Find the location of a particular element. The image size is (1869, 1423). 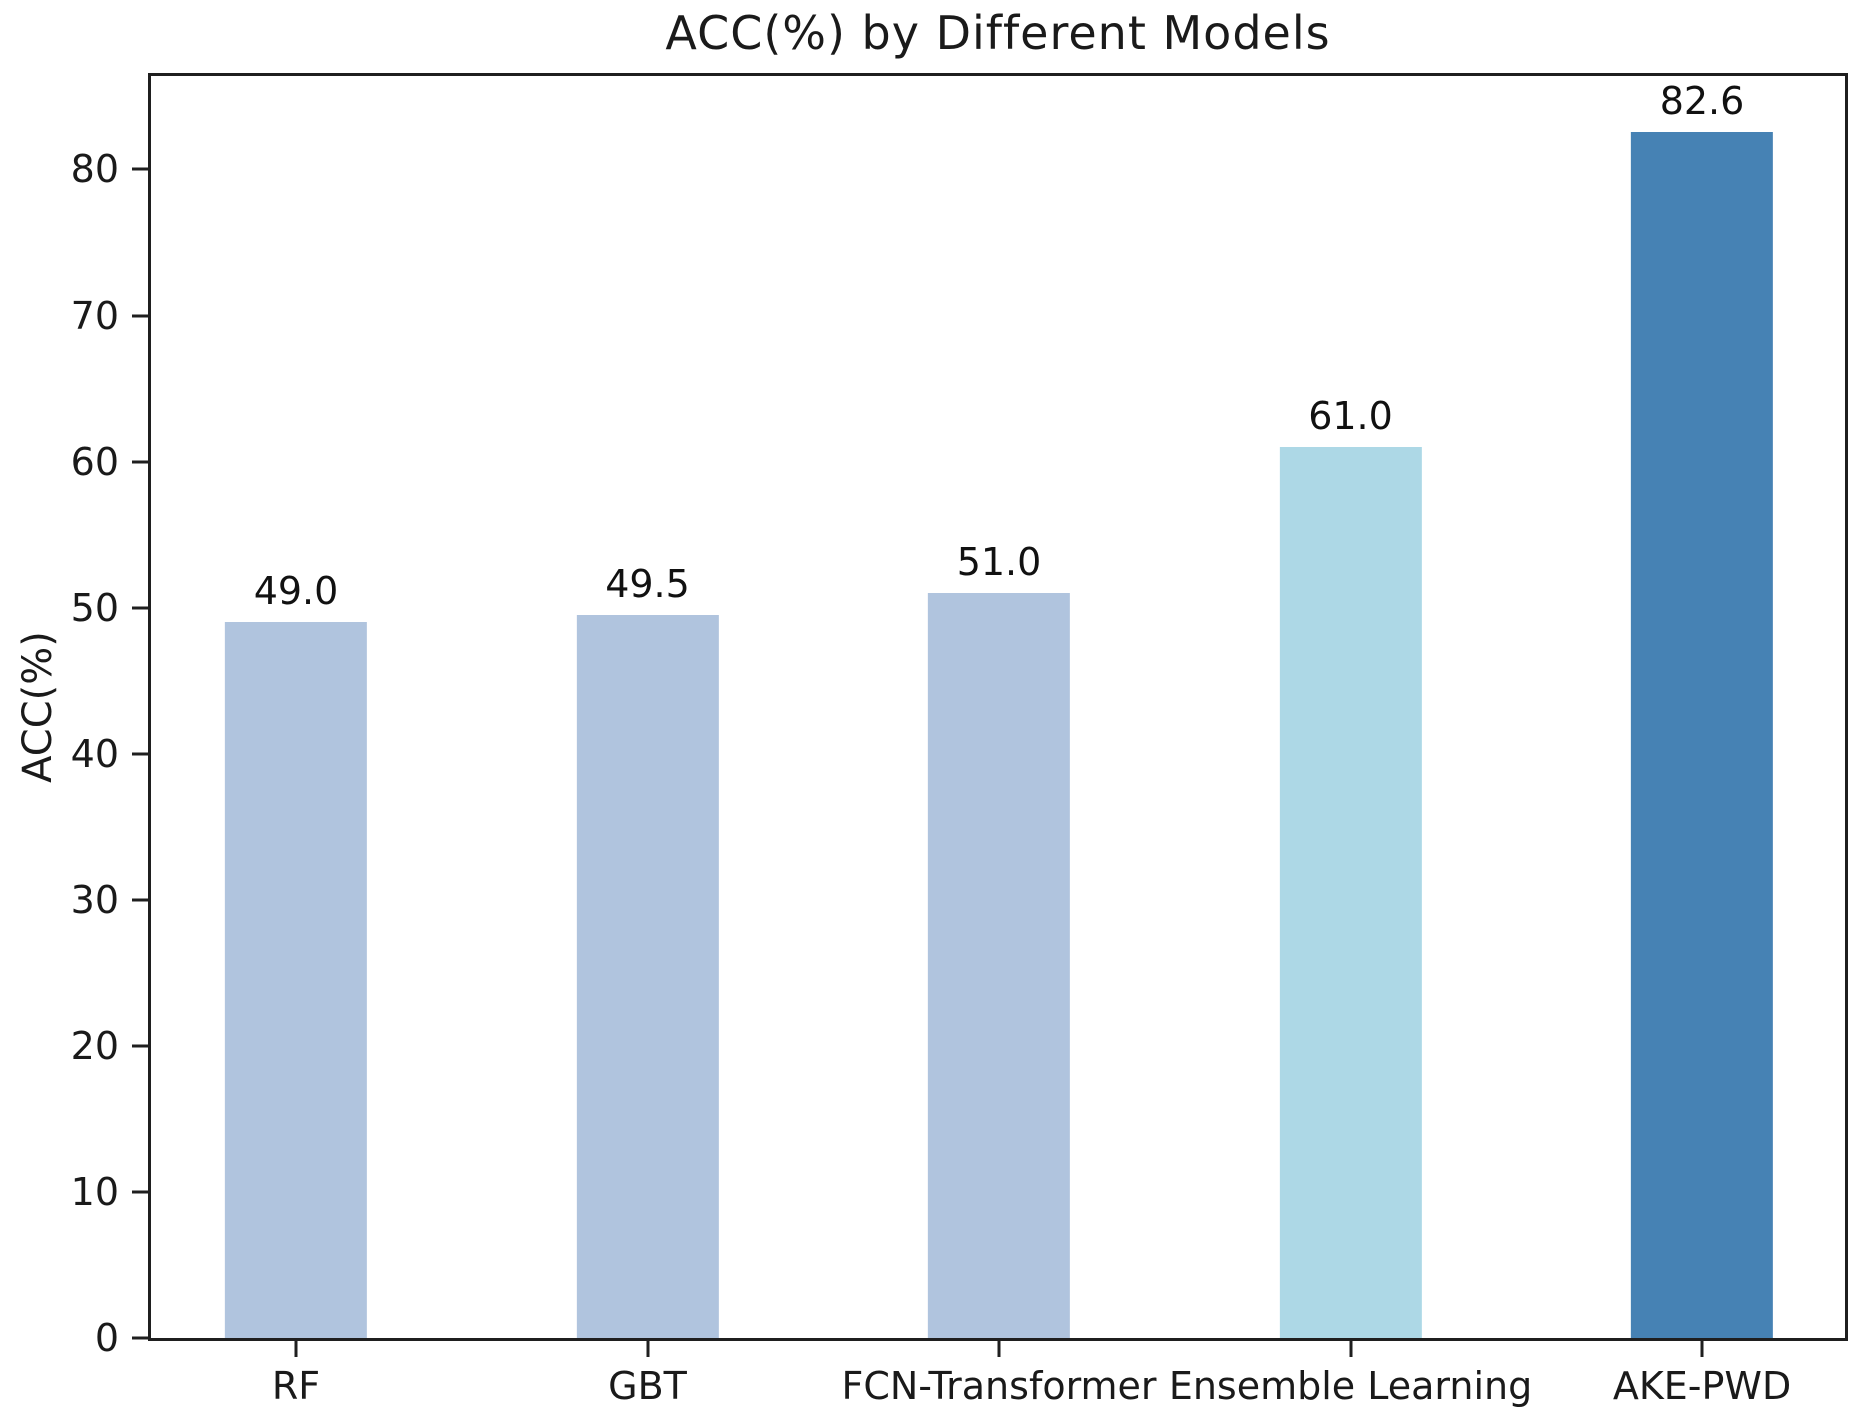

bar-value-label: 51.0 is located at coordinates (999, 562).